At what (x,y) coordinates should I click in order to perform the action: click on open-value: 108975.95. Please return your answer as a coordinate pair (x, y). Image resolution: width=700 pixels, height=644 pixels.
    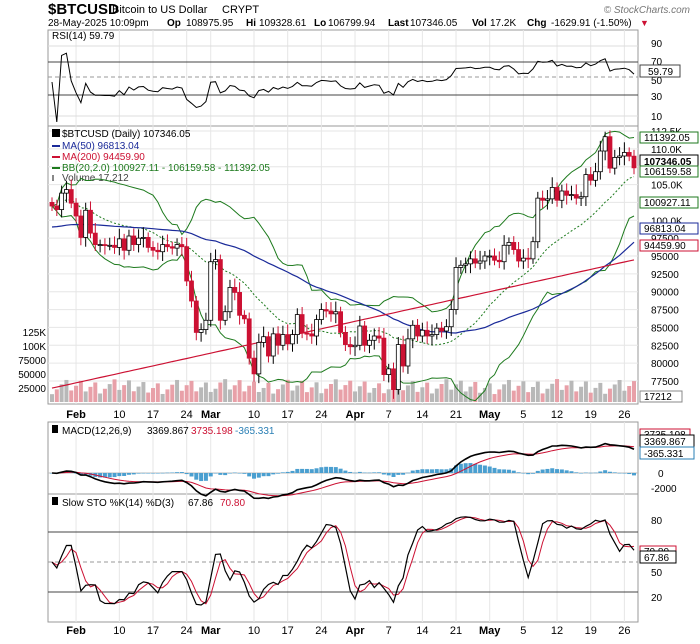
    Looking at the image, I should click on (210, 23).